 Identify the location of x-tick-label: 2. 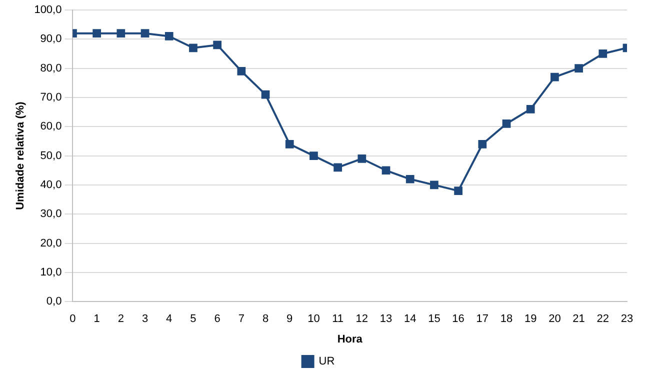
(121, 319).